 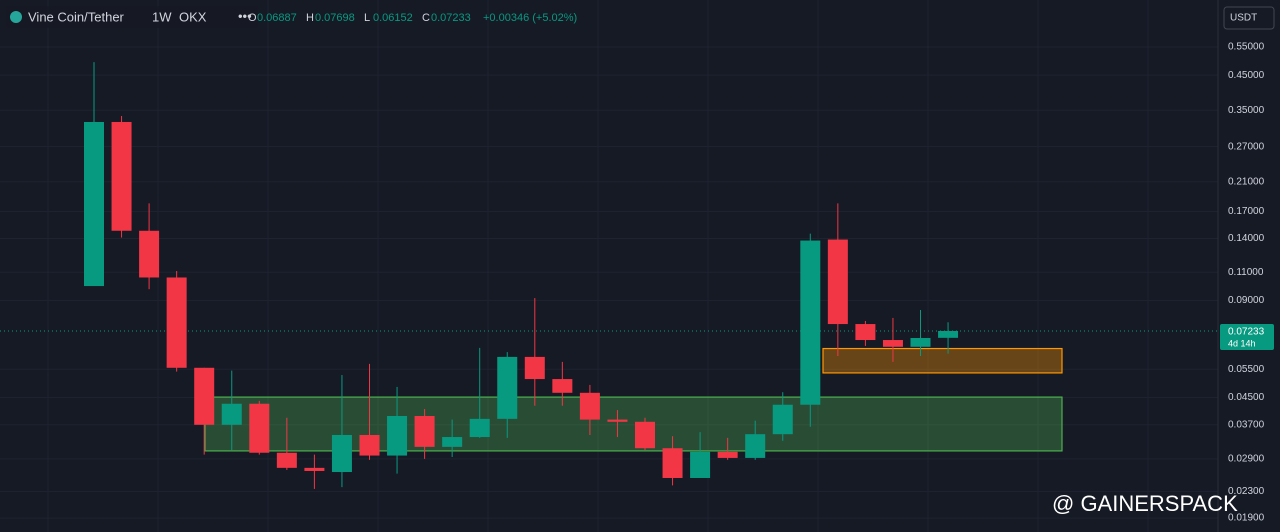 What do you see at coordinates (162, 16) in the screenshot?
I see `interval: 1W` at bounding box center [162, 16].